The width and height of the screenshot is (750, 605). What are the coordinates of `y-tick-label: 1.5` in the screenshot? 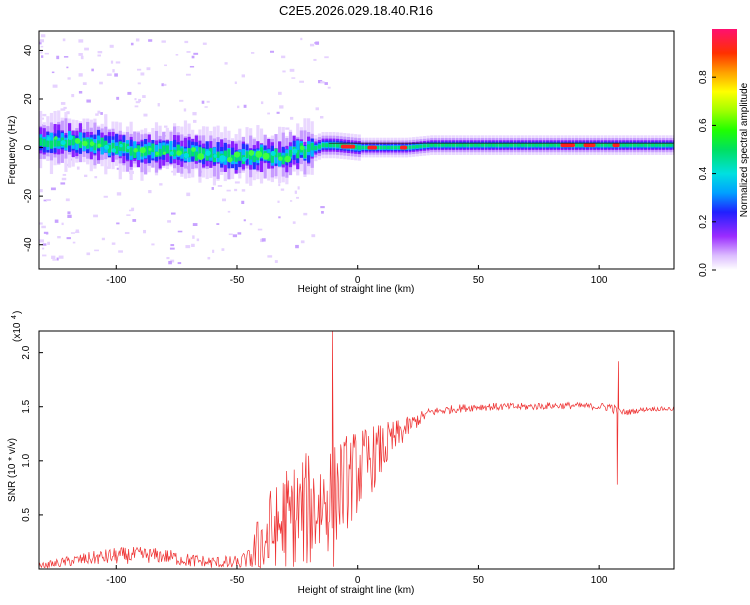 It's located at (26, 406).